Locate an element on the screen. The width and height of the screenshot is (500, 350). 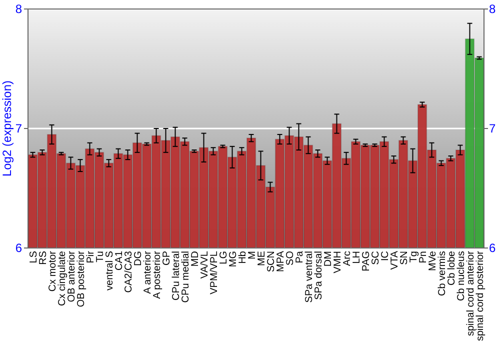
x-tick-label: SC is located at coordinates (376, 258).